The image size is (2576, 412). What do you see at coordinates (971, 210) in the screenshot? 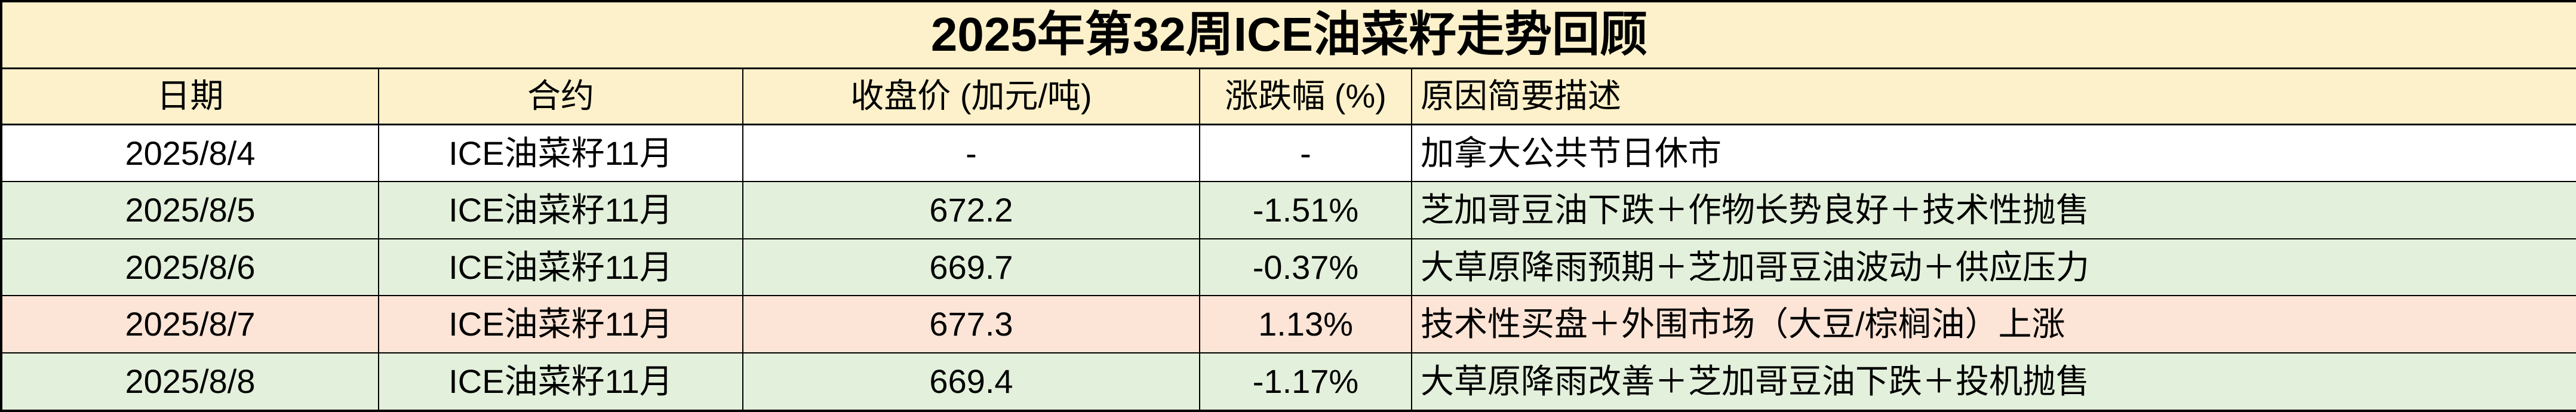
I see `close-cell: 672.2` at bounding box center [971, 210].